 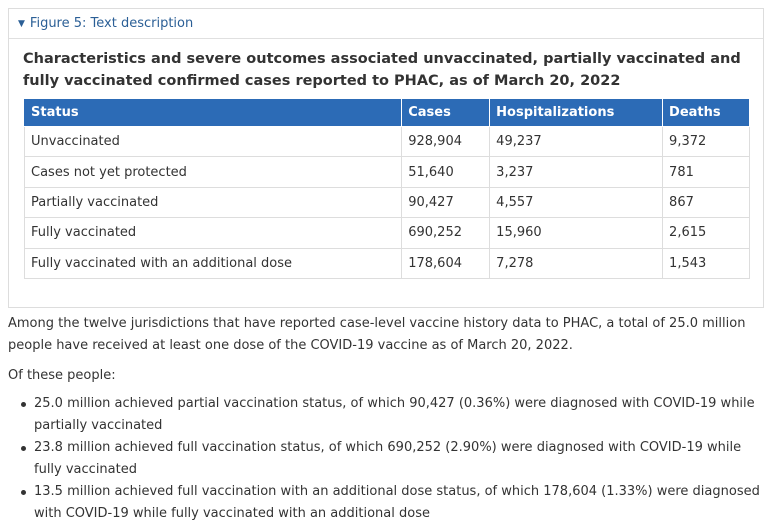 What do you see at coordinates (576, 172) in the screenshot?
I see `cell-hospitalizations: 3,237` at bounding box center [576, 172].